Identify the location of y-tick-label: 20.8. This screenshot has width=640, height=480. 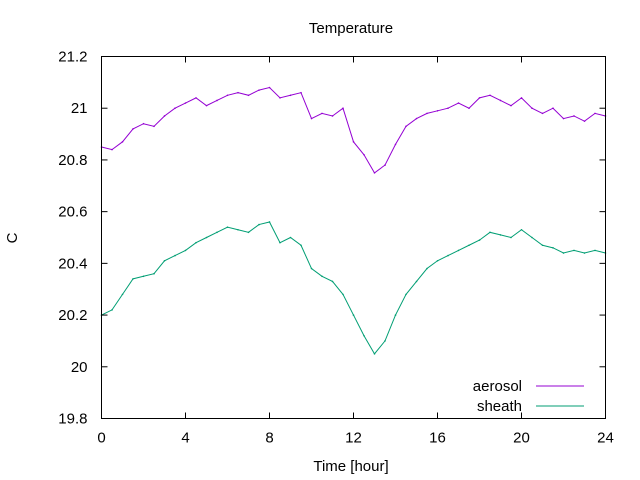
(72, 160).